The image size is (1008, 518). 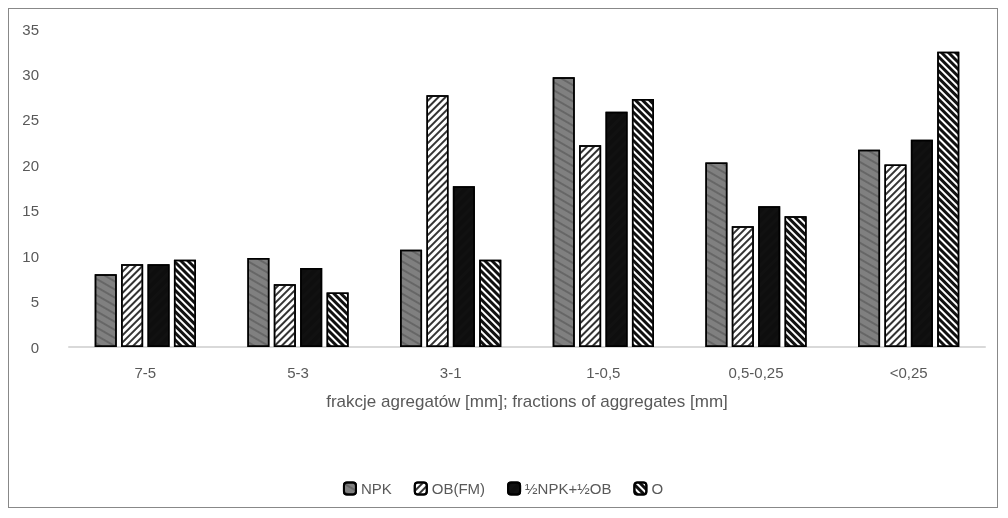 I want to click on legend-label: O, so click(x=657, y=488).